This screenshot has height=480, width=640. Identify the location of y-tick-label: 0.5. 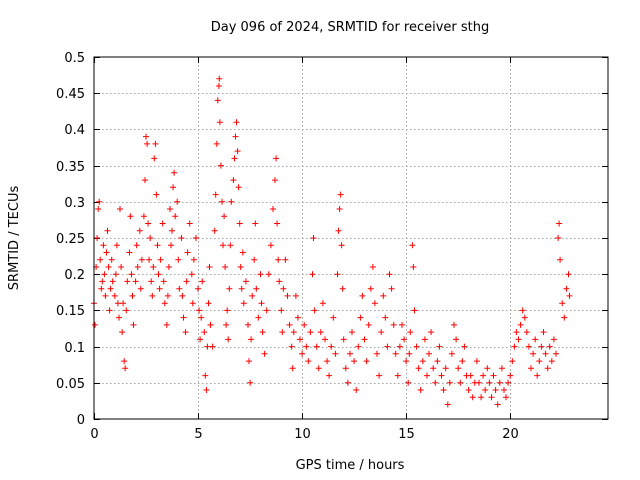
(74, 58).